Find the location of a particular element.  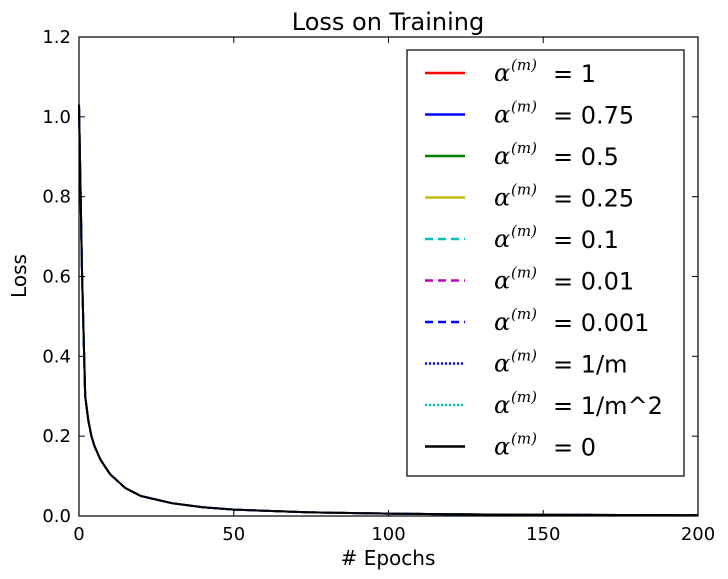

y-axis-label: Loss is located at coordinates (19, 276).